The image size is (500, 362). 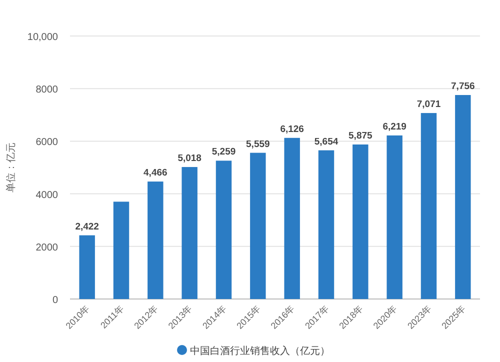 I want to click on y-tick-label: 6000, so click(x=47, y=142).